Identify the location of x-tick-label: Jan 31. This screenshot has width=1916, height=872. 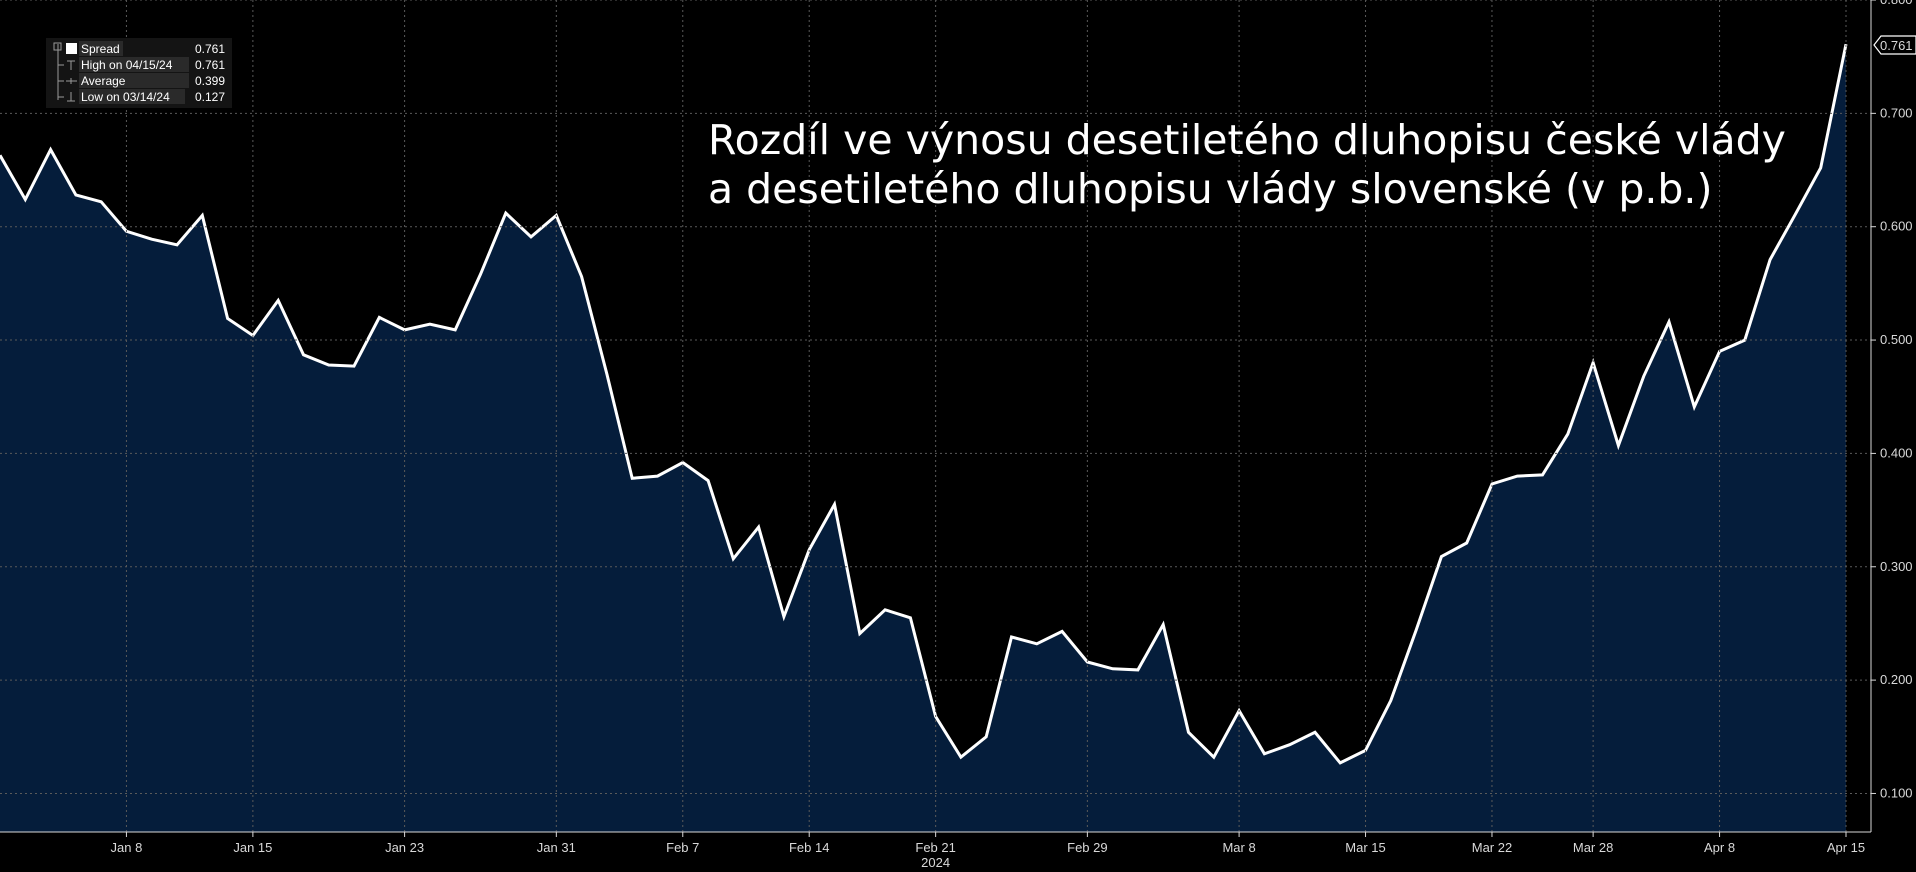
(556, 847).